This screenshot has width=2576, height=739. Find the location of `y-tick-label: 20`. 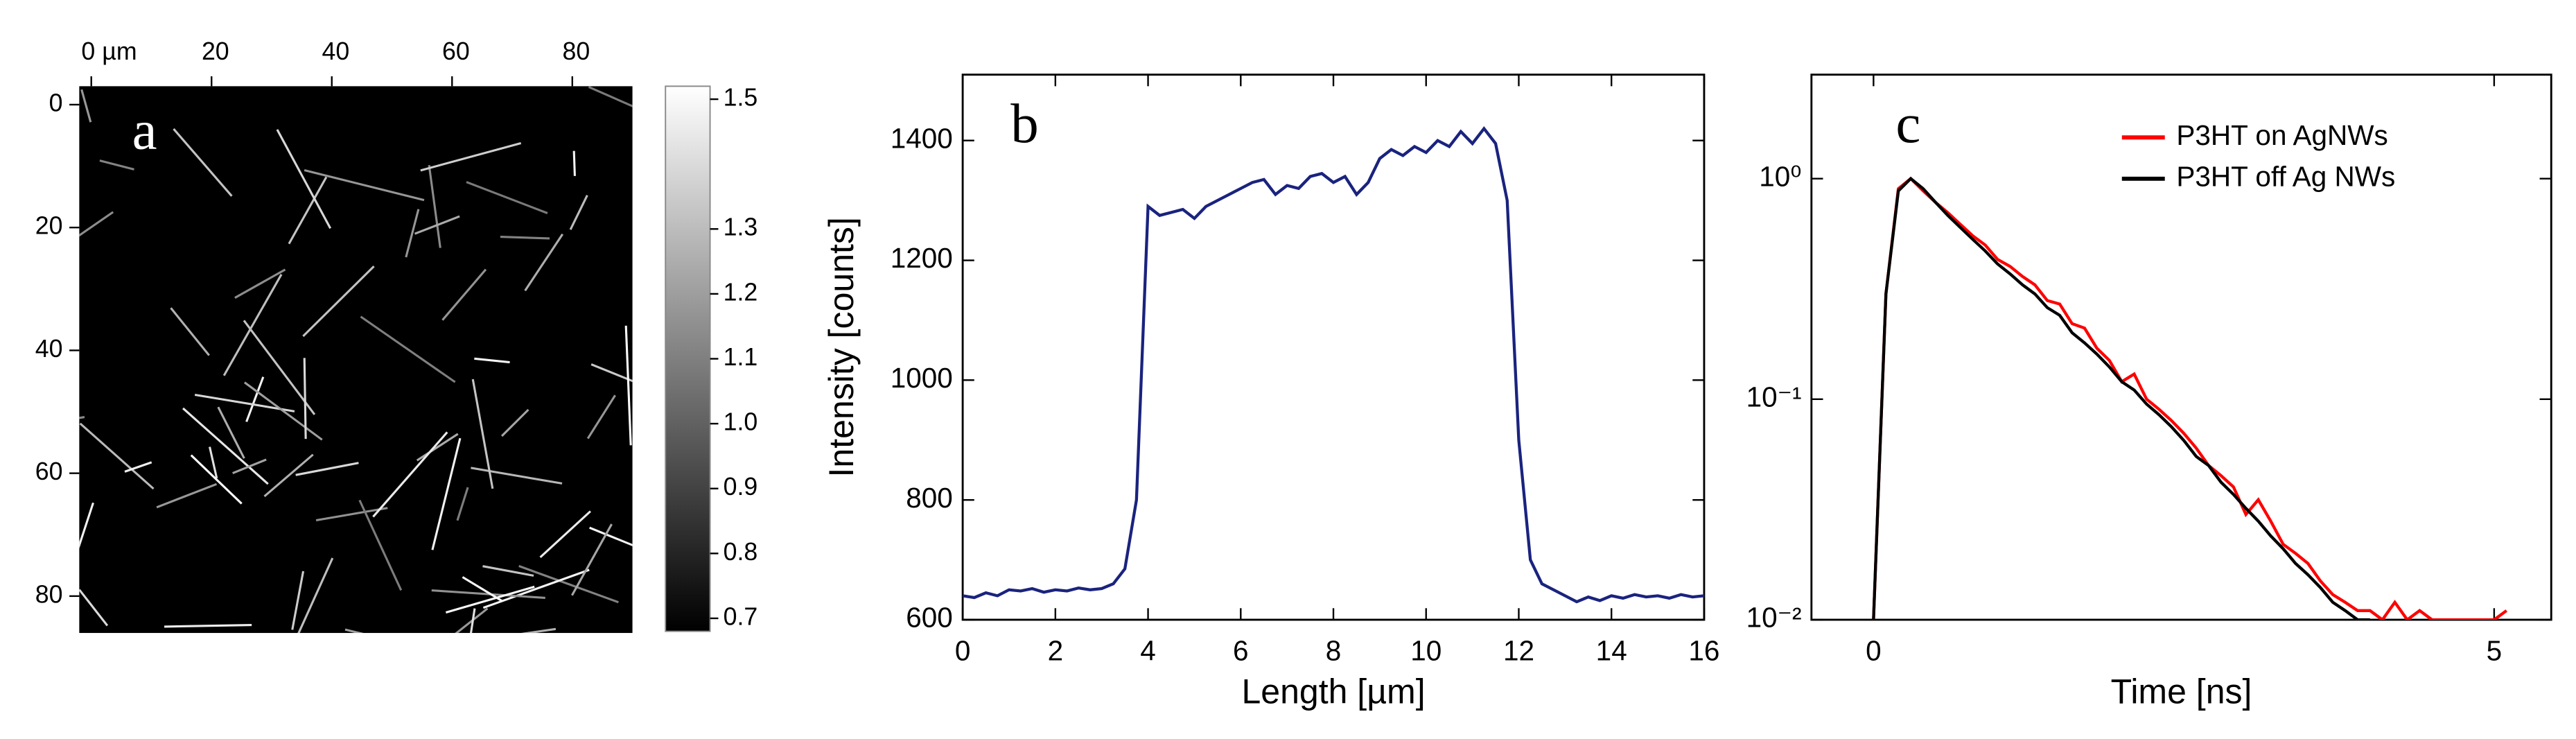

y-tick-label: 20 is located at coordinates (49, 226).